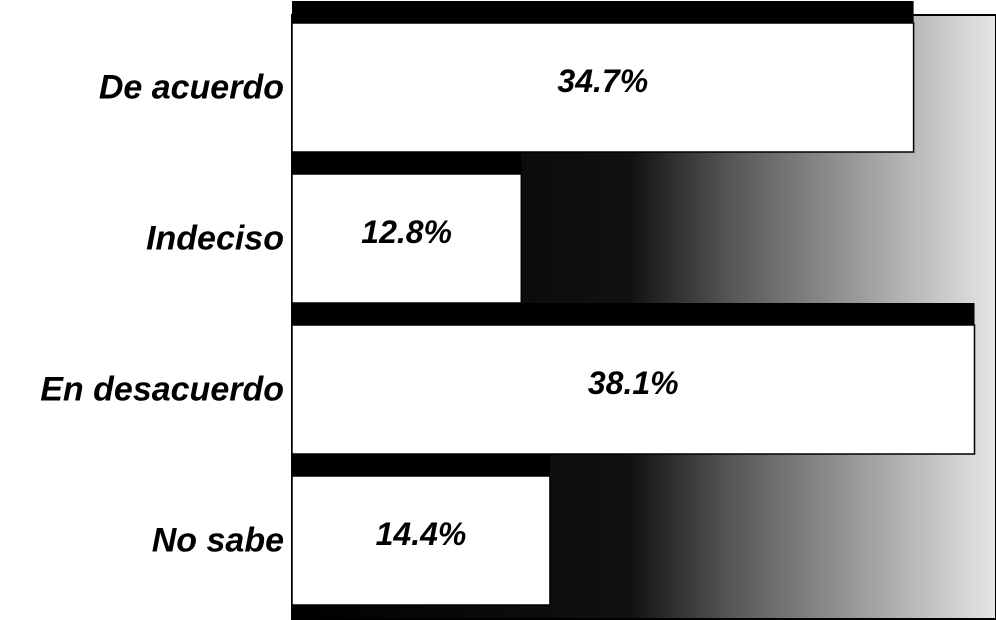 The width and height of the screenshot is (996, 620). I want to click on value-label: 38.1%, so click(633, 383).